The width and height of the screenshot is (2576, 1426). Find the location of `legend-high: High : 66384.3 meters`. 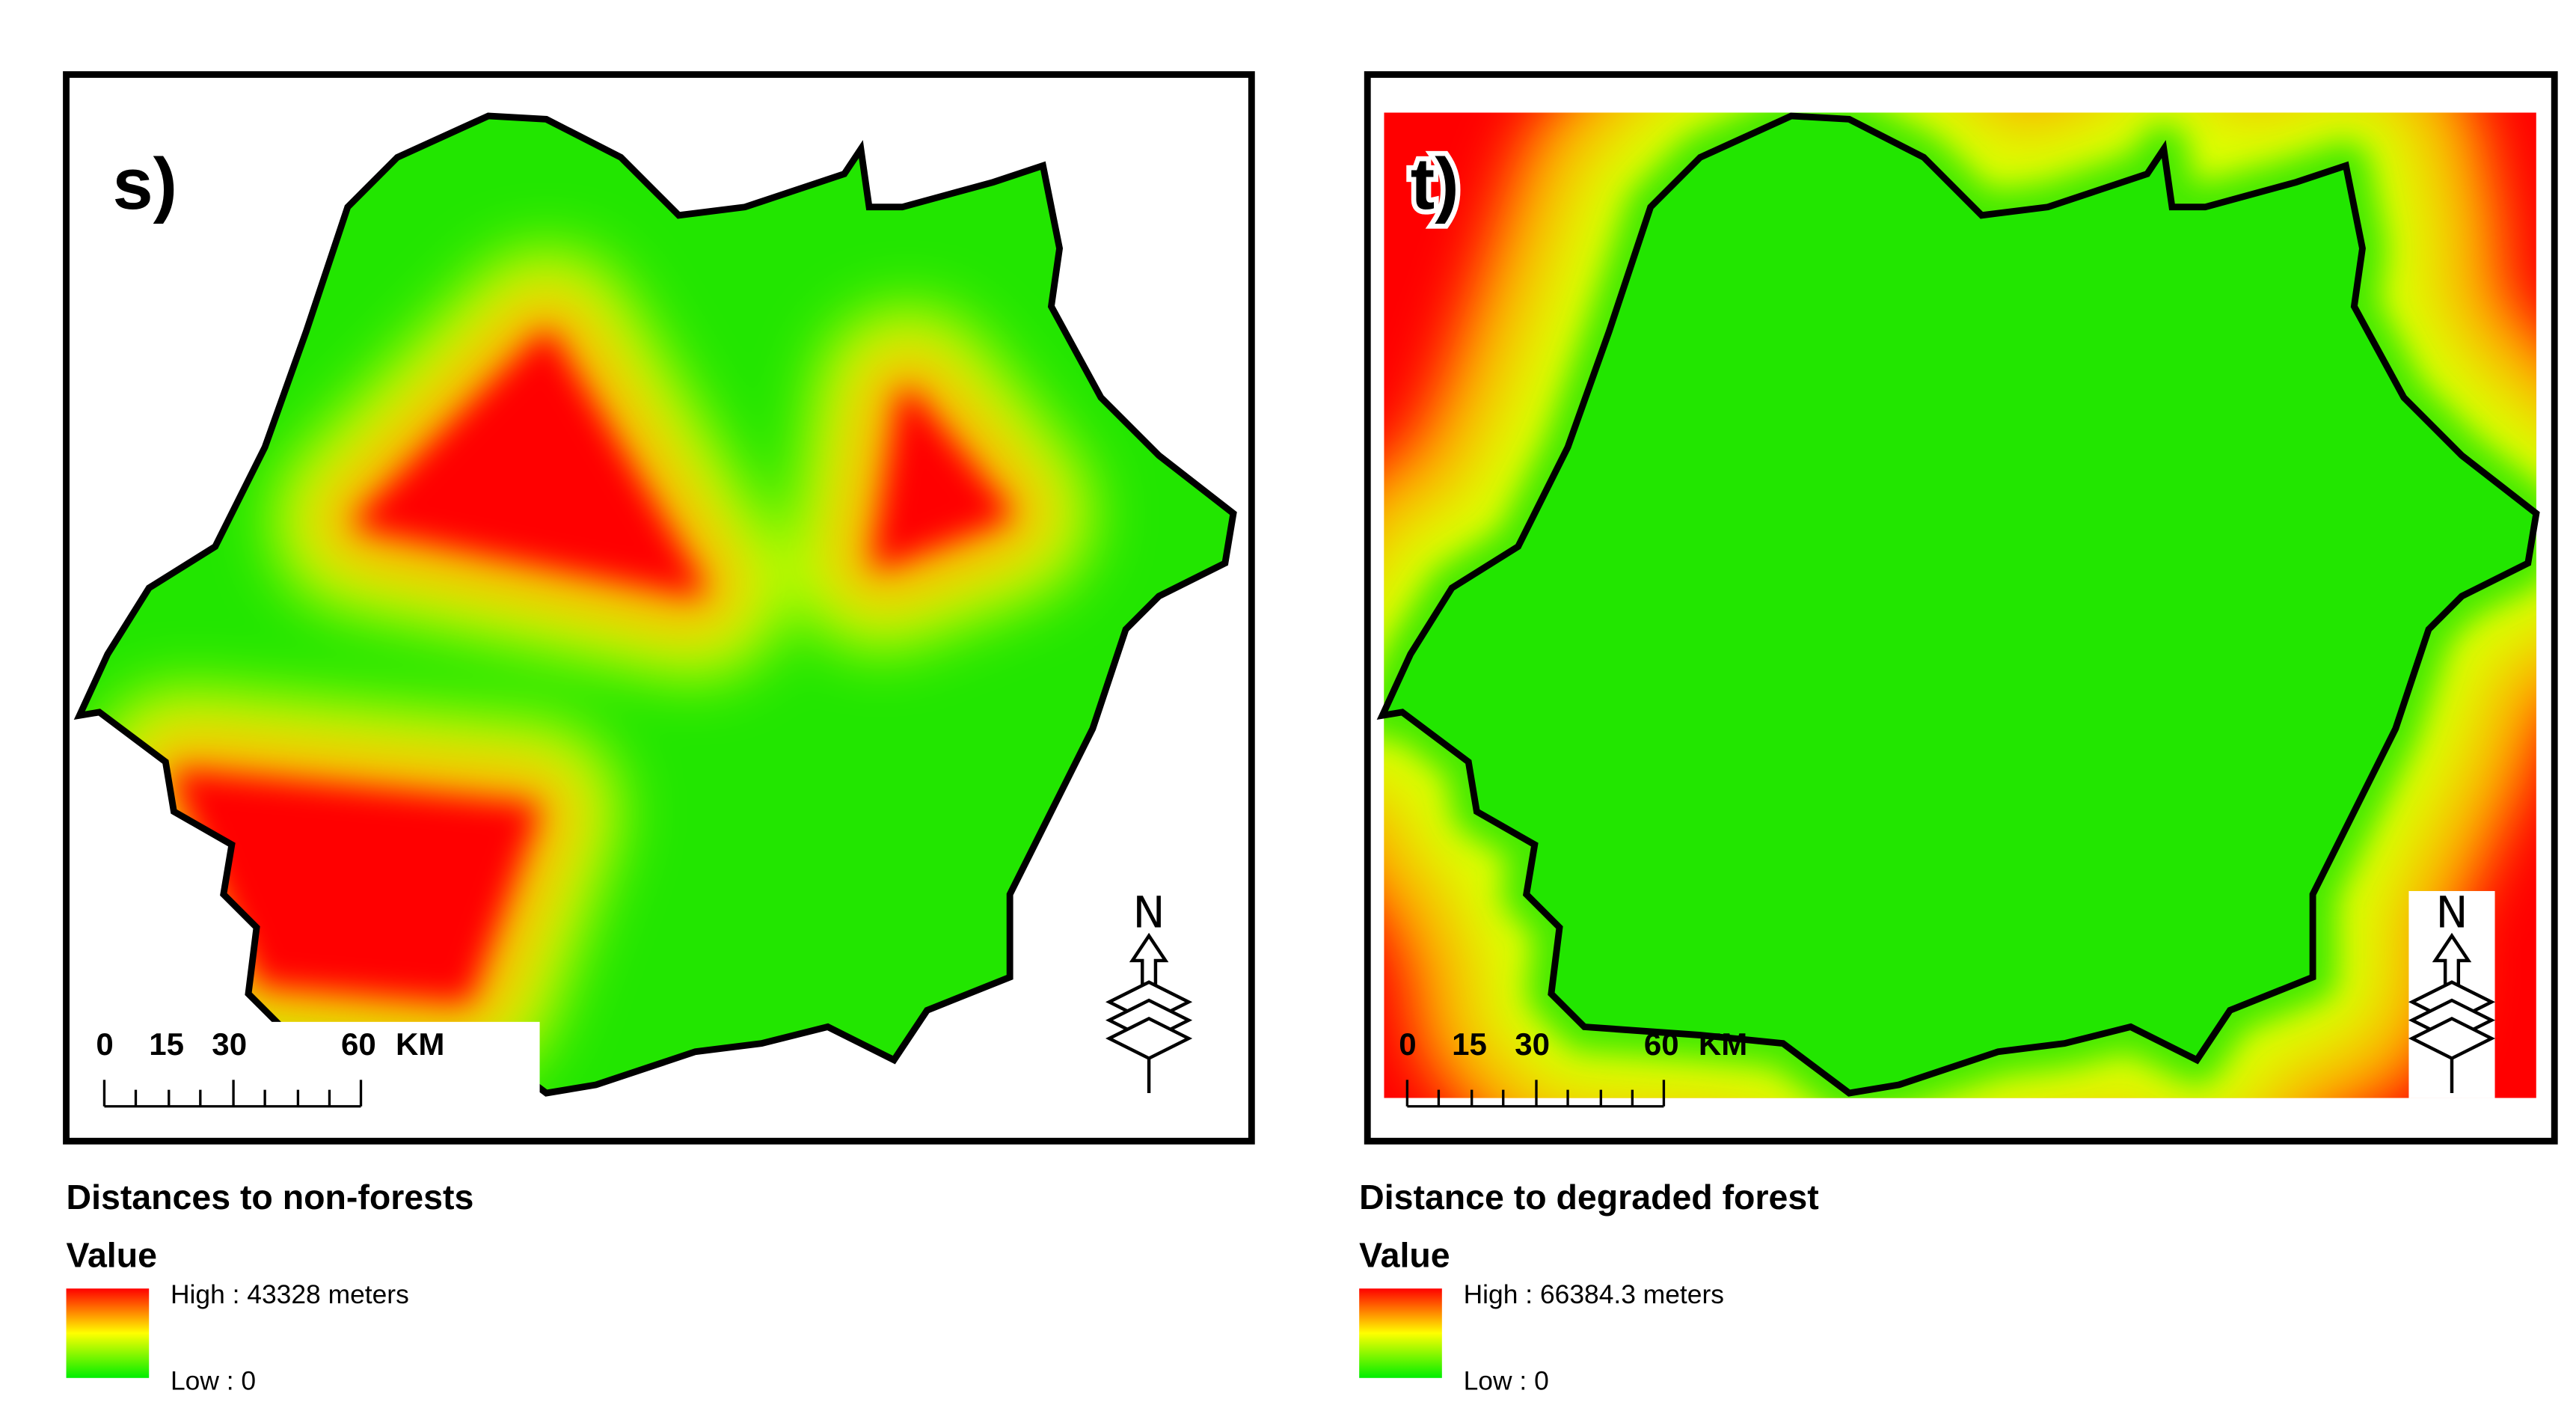

legend-high: High : 66384.3 meters is located at coordinates (1594, 1294).